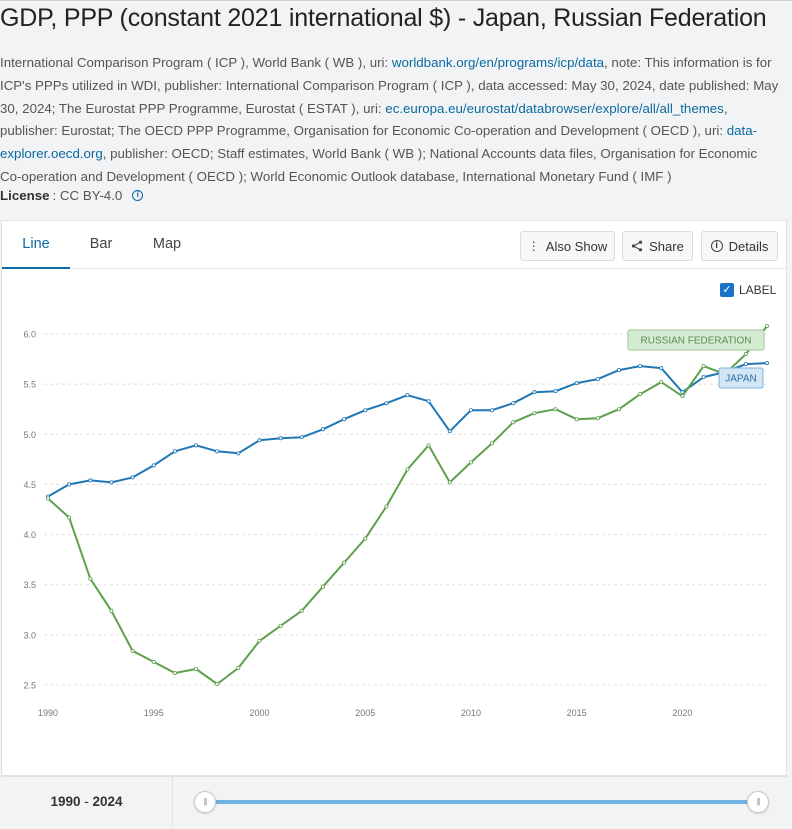 The image size is (792, 829). Describe the element at coordinates (396, 0) in the screenshot. I see `top-border` at that location.